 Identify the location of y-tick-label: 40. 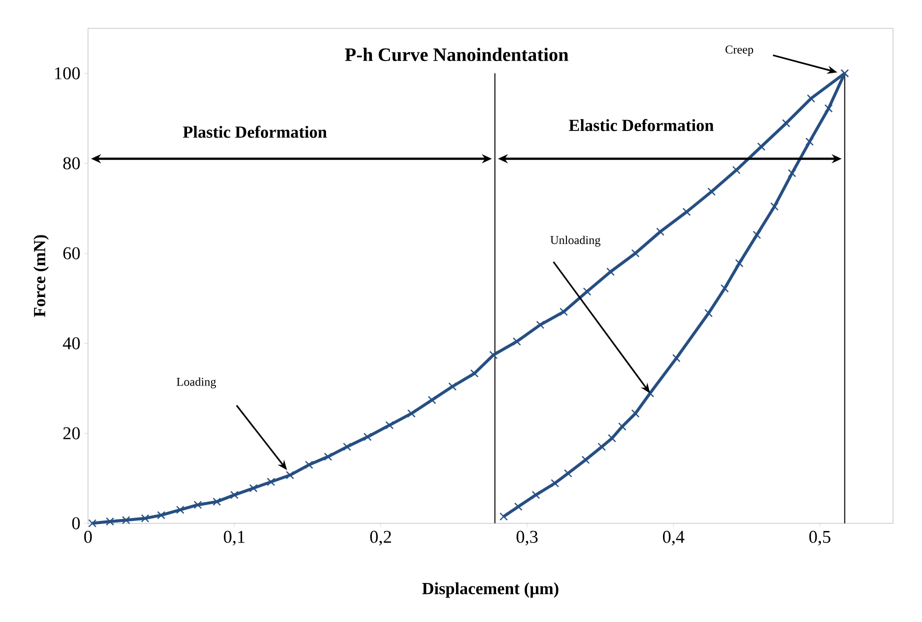
(71, 343).